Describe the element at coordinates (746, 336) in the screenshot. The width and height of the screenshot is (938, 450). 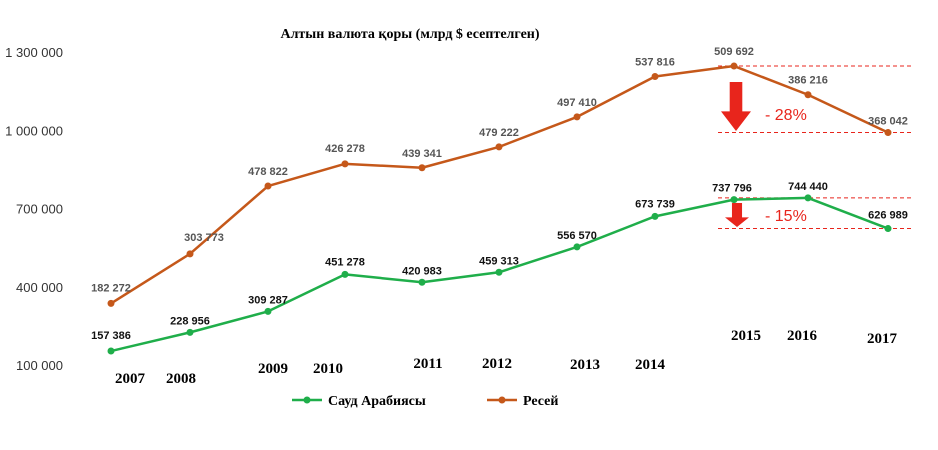
I see `x-tick-label: 2015` at that location.